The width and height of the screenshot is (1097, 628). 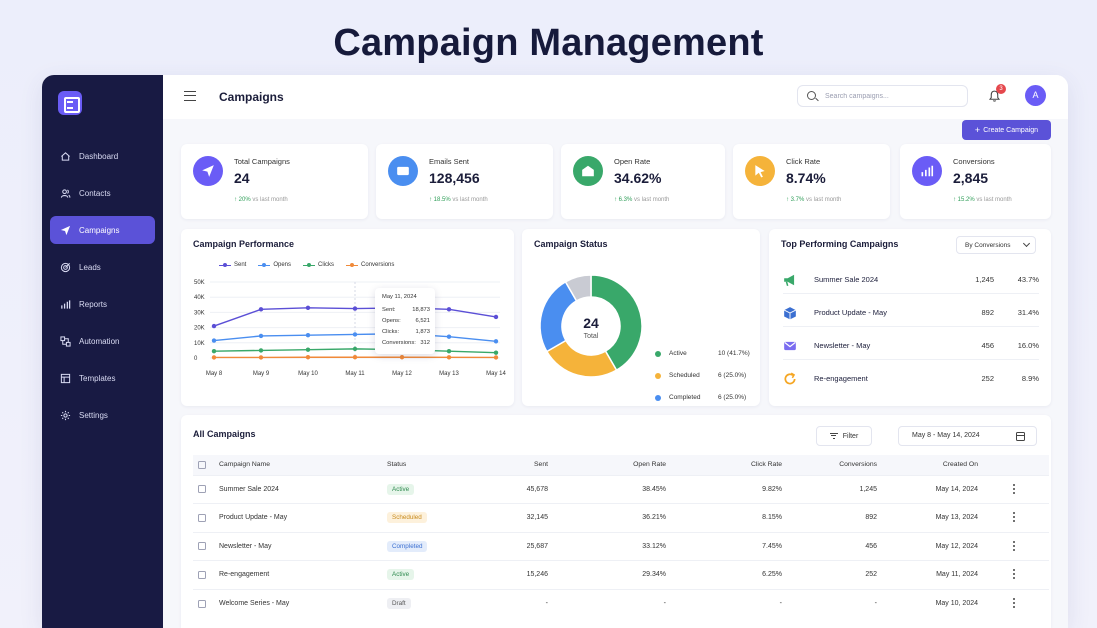 I want to click on cell-campaign-name: Product Update - May, so click(x=303, y=517).